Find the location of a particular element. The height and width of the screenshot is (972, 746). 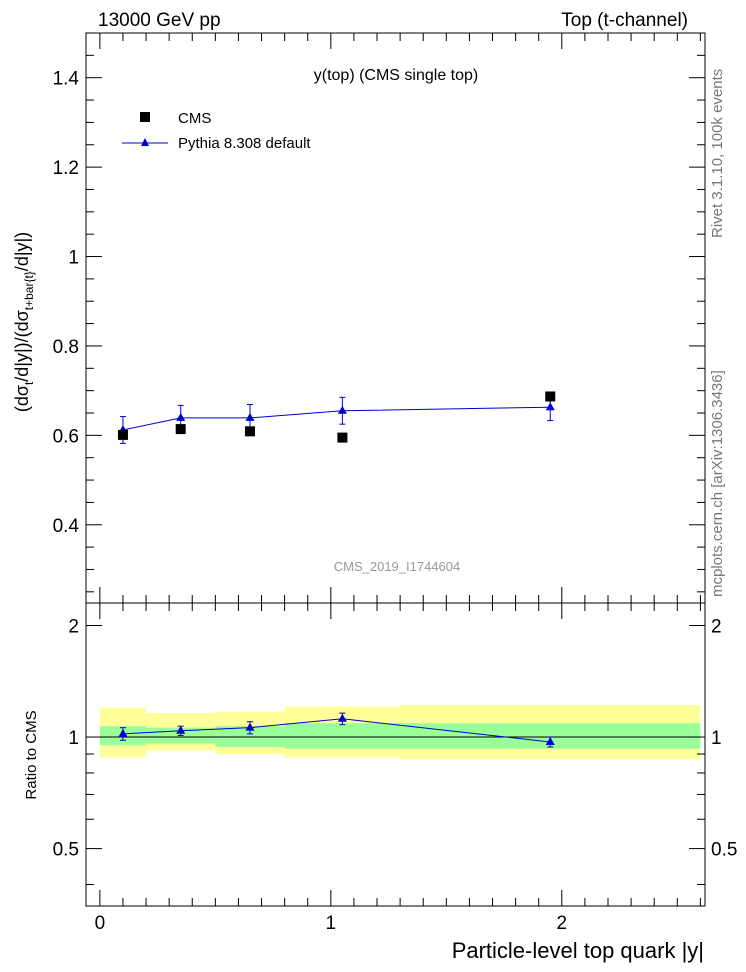

y-tick-label: 0.8 is located at coordinates (66, 347).